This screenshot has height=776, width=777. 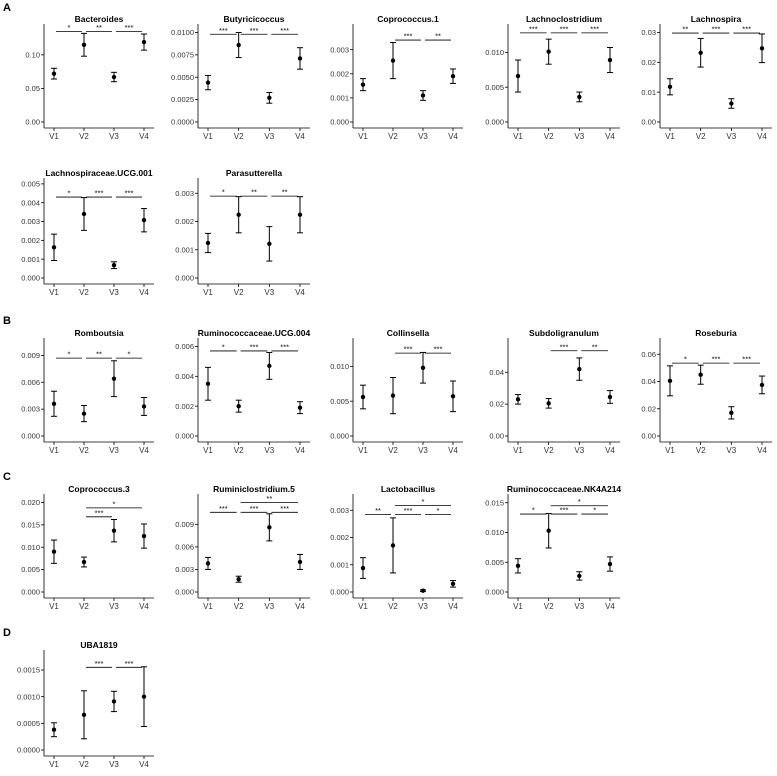 What do you see at coordinates (254, 173) in the screenshot?
I see `panel-title: Parasutterella` at bounding box center [254, 173].